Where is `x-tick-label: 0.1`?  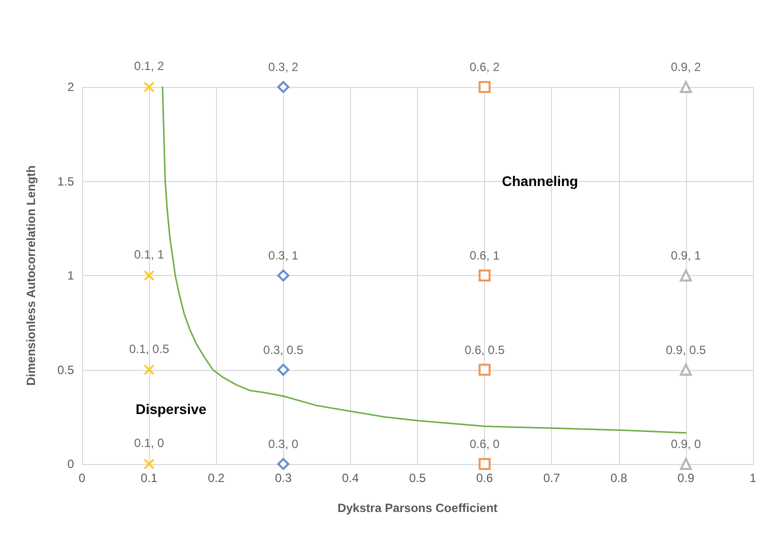 x-tick-label: 0.1 is located at coordinates (149, 478).